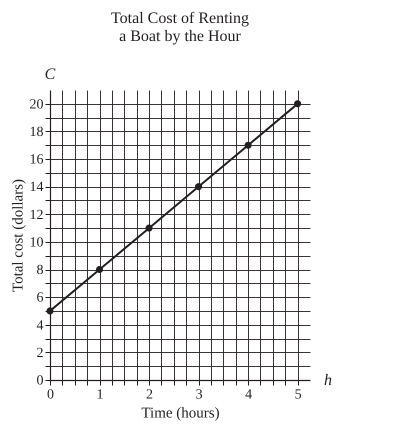  I want to click on y-tick-label: 2, so click(40, 353).